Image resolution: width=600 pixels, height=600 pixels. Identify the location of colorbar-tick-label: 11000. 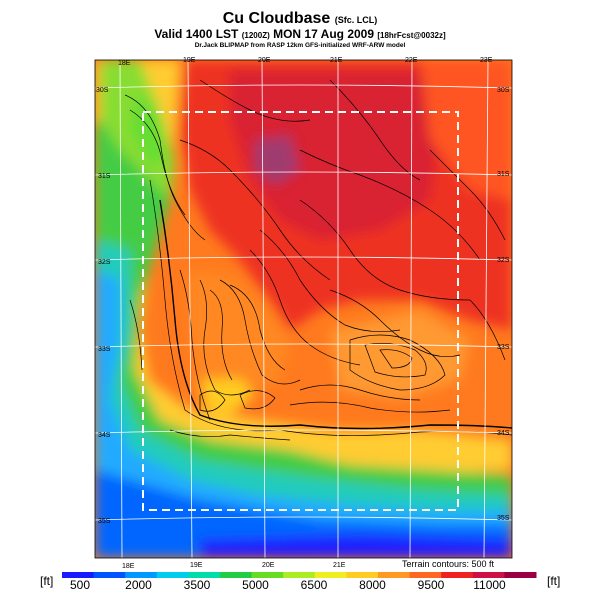
(489, 585).